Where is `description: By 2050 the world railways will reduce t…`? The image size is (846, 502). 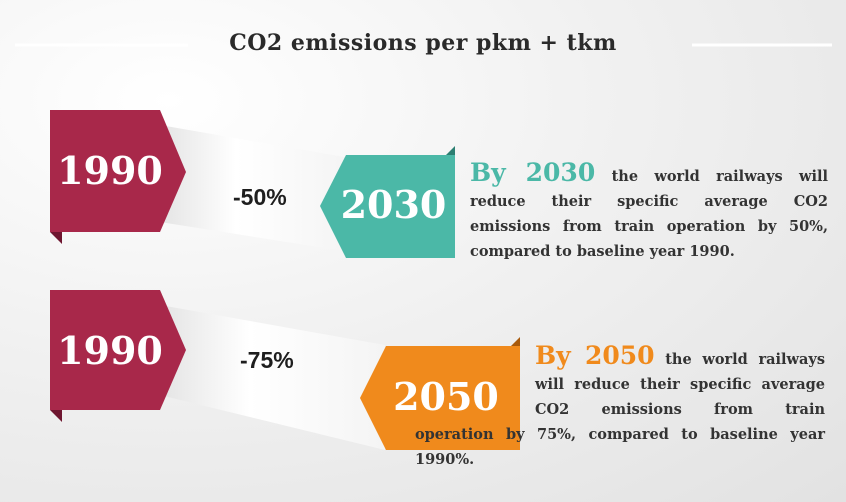 description: By 2050 the world railways will reduce t… is located at coordinates (620, 407).